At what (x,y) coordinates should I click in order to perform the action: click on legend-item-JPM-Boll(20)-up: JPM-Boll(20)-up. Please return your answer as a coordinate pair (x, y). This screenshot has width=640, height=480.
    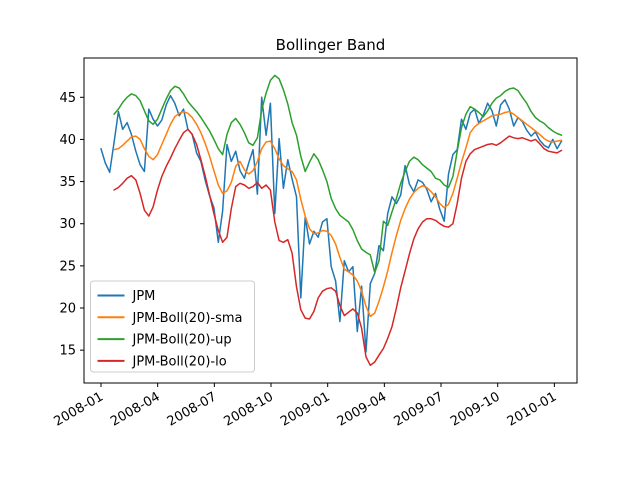
    Looking at the image, I should click on (164, 340).